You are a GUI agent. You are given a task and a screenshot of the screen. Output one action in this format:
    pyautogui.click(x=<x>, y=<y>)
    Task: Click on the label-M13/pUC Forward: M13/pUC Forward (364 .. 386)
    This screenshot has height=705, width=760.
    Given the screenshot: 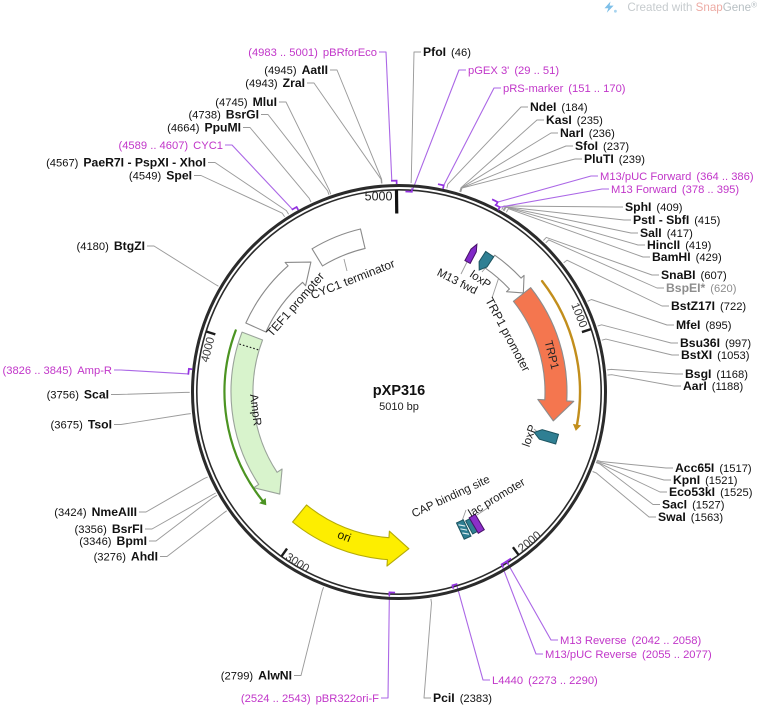 What is the action you would take?
    pyautogui.click(x=677, y=177)
    